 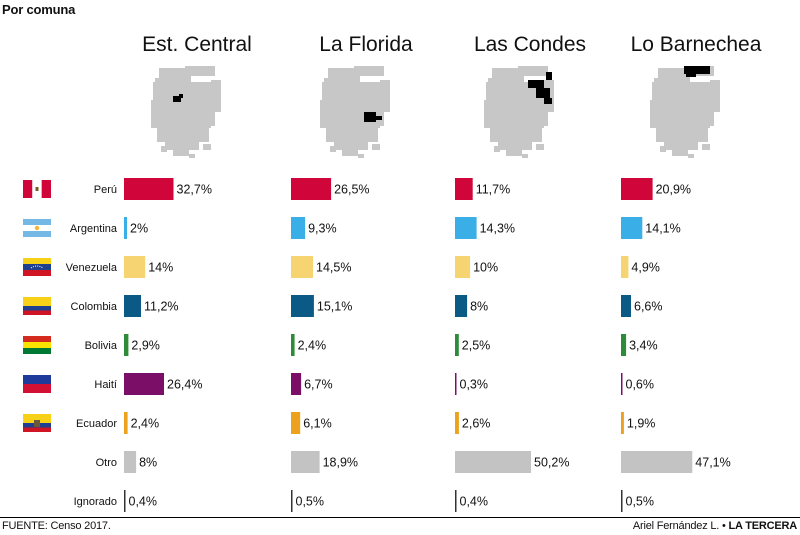 I want to click on column-header-est-central: Est. Central, so click(x=197, y=44).